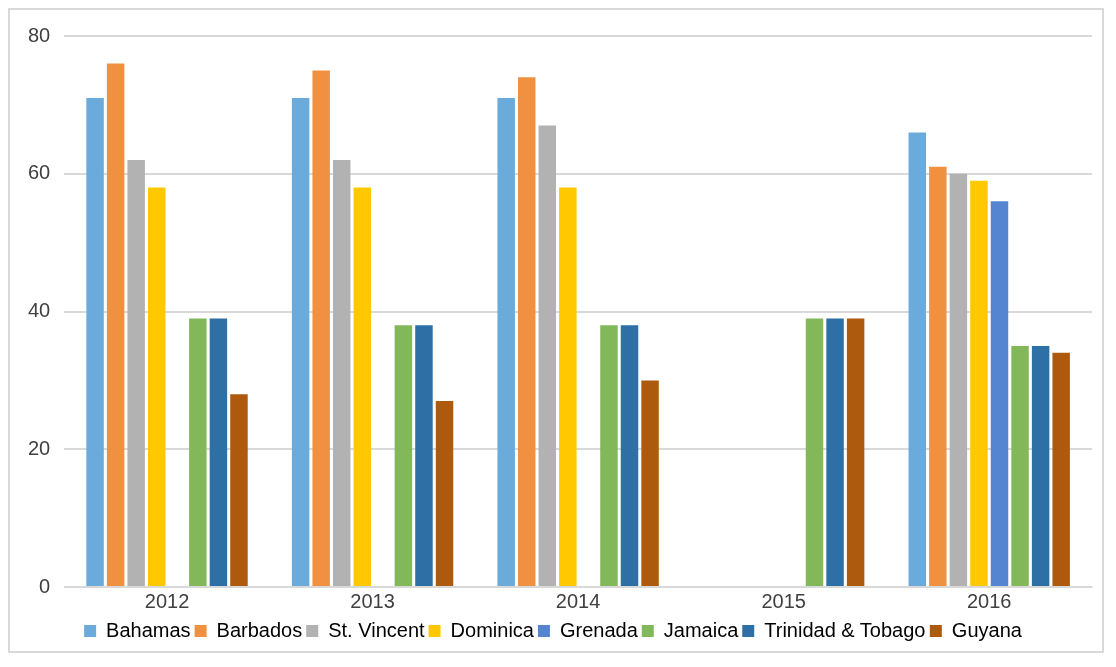 The height and width of the screenshot is (667, 1116). What do you see at coordinates (701, 629) in the screenshot?
I see `legend-label: Jamaica` at bounding box center [701, 629].